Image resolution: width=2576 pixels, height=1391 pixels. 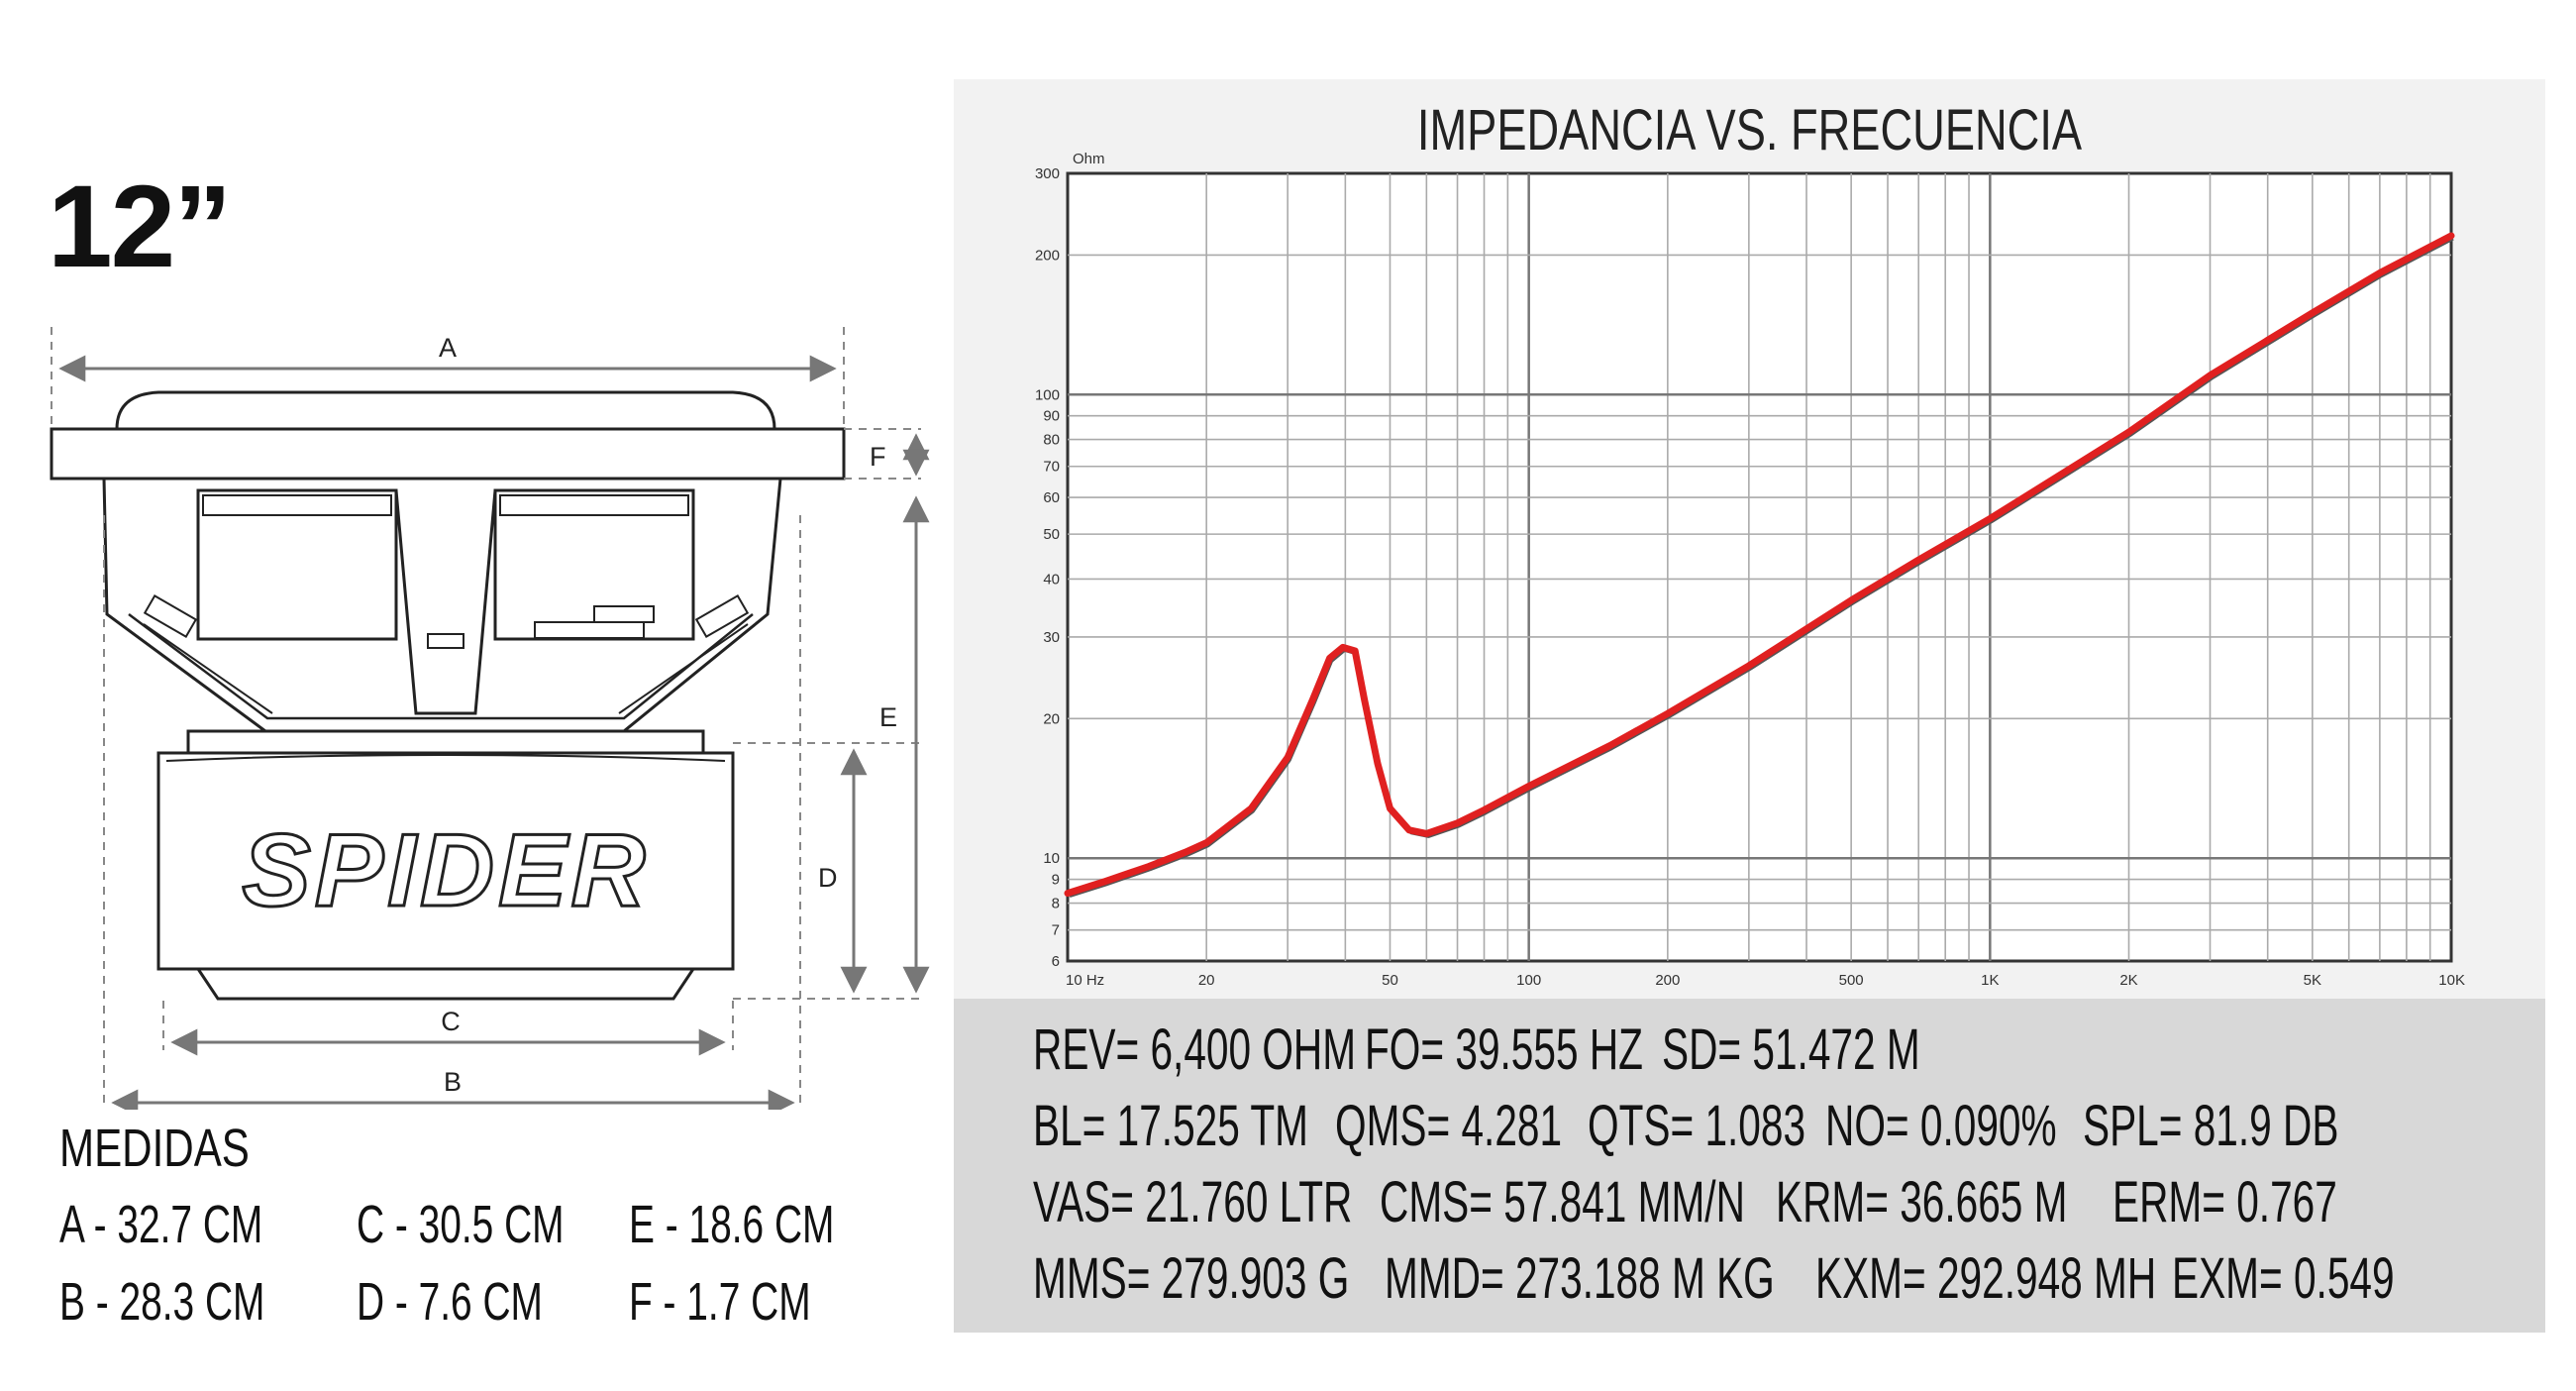 What do you see at coordinates (1051, 440) in the screenshot?
I see `y-tick-label: 80` at bounding box center [1051, 440].